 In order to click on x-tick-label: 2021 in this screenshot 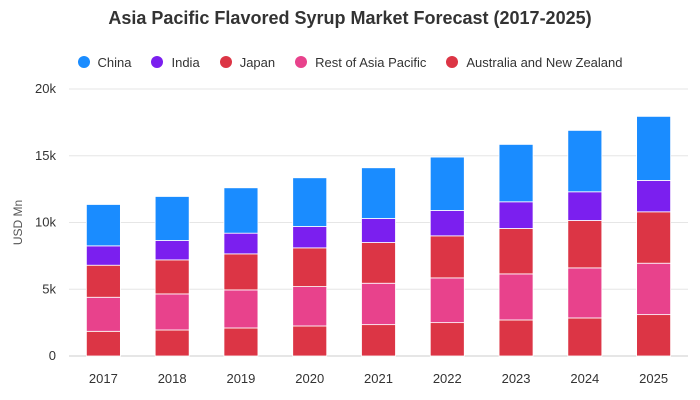, I will do `click(378, 378)`.